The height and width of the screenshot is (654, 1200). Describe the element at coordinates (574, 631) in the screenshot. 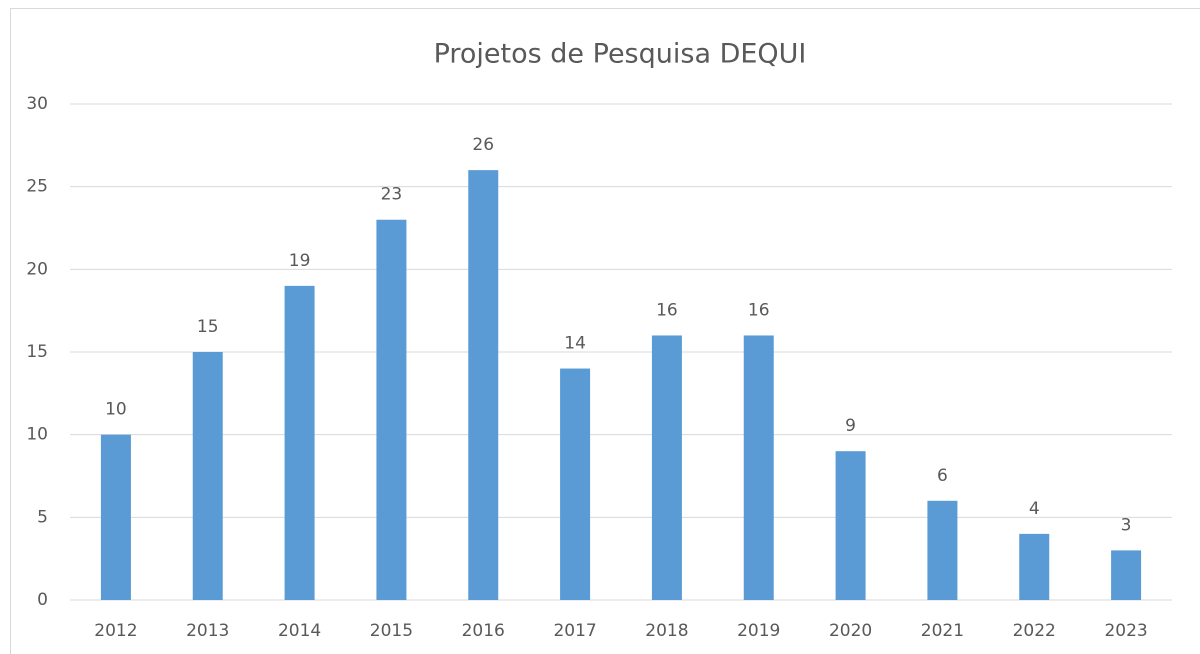

I see `x-tick-label: 2017` at that location.